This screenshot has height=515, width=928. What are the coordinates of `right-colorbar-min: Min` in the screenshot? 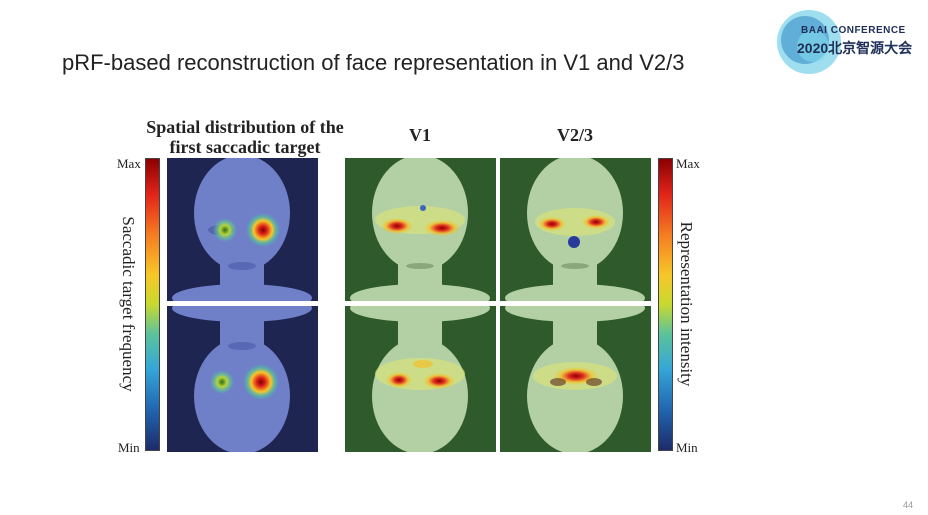 It's located at (687, 447).